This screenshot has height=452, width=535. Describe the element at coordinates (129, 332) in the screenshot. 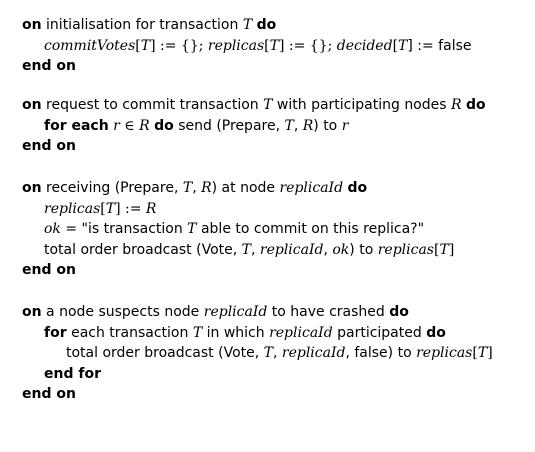

I see `text: each transaction` at that location.